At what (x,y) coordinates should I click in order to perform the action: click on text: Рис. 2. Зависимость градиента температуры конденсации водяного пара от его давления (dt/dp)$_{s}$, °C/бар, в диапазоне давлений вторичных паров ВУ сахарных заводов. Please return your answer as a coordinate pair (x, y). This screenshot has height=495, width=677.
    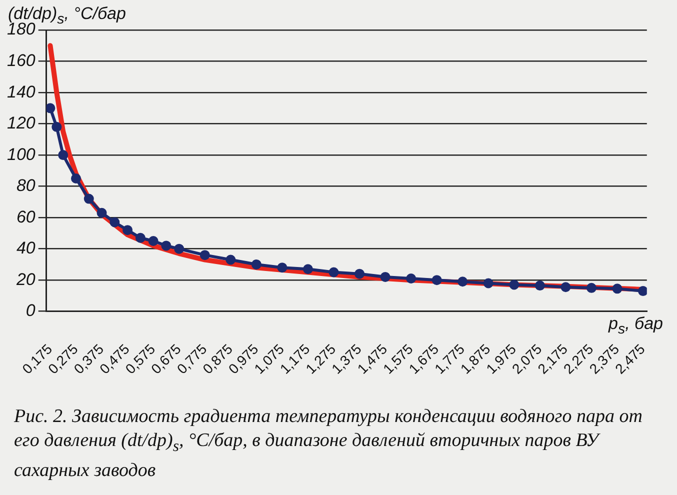
    Looking at the image, I should click on (328, 443).